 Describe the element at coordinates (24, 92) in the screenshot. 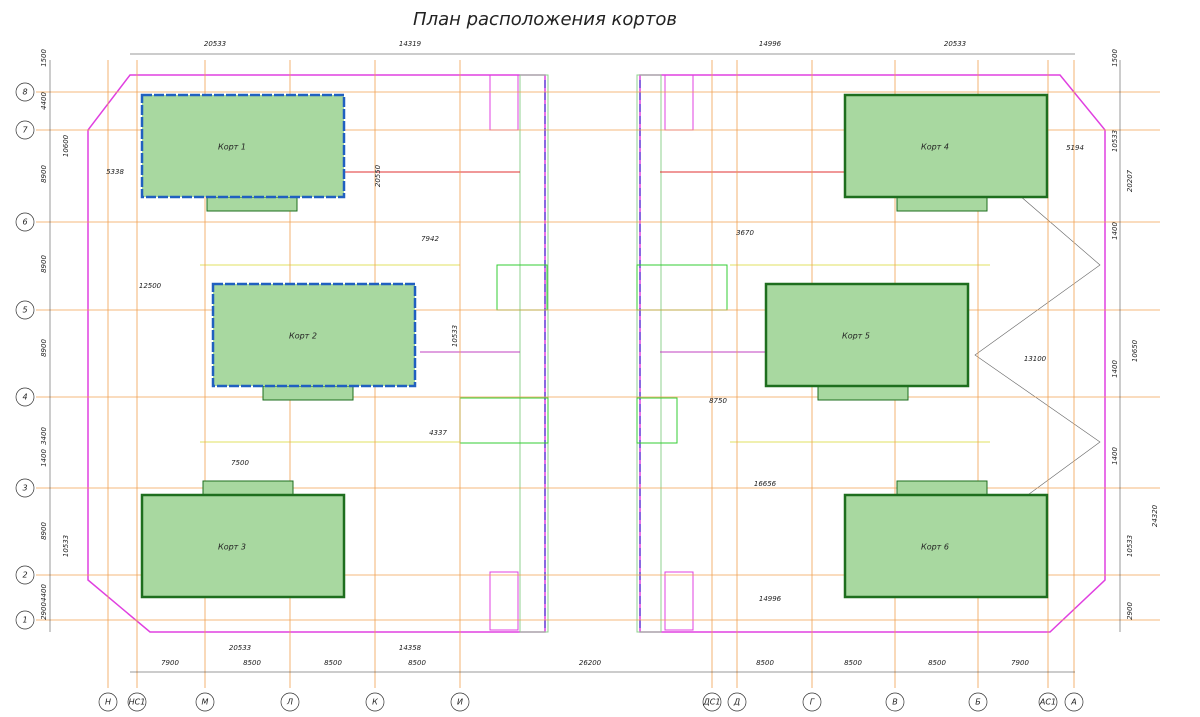

I see `axis-label: 8` at that location.